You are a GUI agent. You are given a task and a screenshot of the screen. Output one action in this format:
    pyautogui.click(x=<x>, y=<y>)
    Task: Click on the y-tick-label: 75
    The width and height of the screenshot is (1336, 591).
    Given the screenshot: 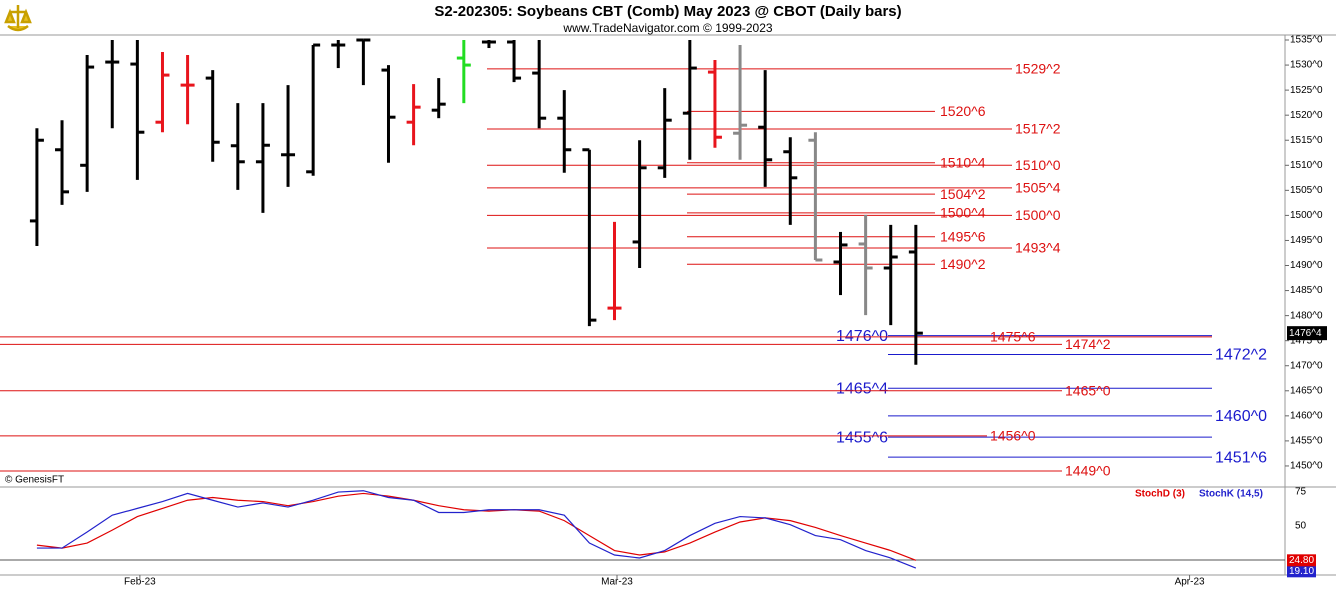 What is the action you would take?
    pyautogui.click(x=1301, y=492)
    